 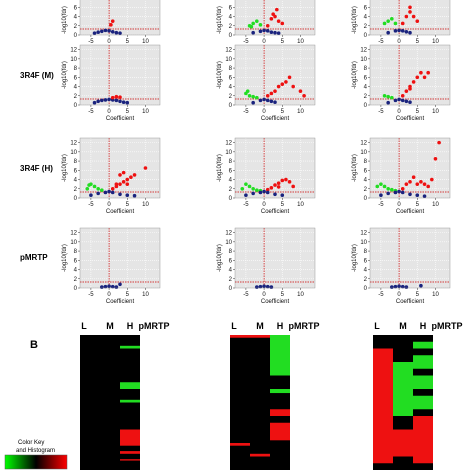 What do you see at coordinates (275, 119) in the screenshot?
I see `x-axis-label: Coefficient` at bounding box center [275, 119].